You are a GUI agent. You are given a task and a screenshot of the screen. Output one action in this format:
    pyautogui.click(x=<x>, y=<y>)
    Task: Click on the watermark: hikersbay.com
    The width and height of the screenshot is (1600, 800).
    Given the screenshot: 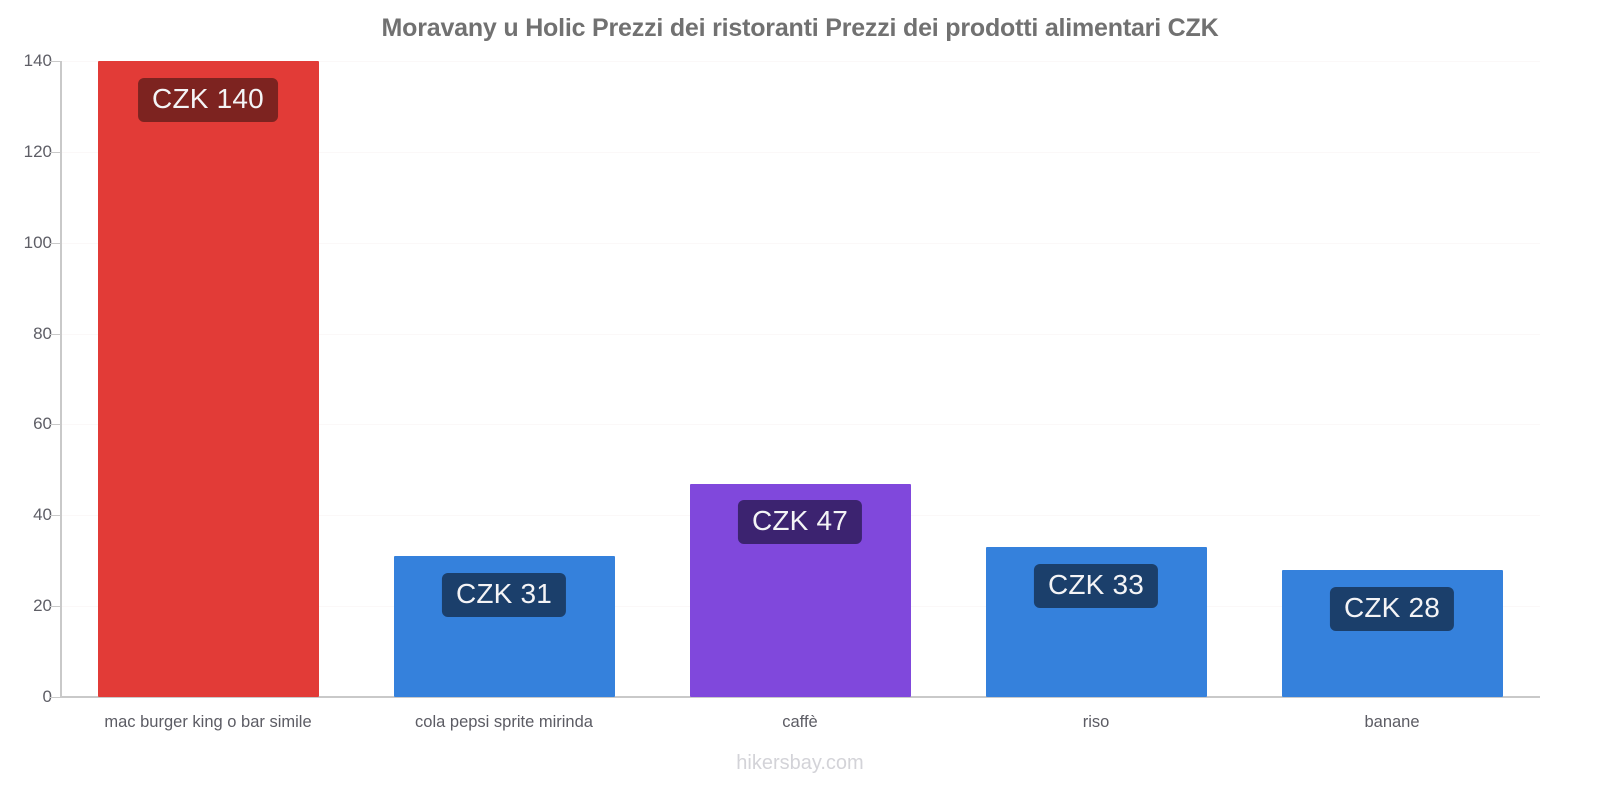 What is the action you would take?
    pyautogui.click(x=800, y=763)
    